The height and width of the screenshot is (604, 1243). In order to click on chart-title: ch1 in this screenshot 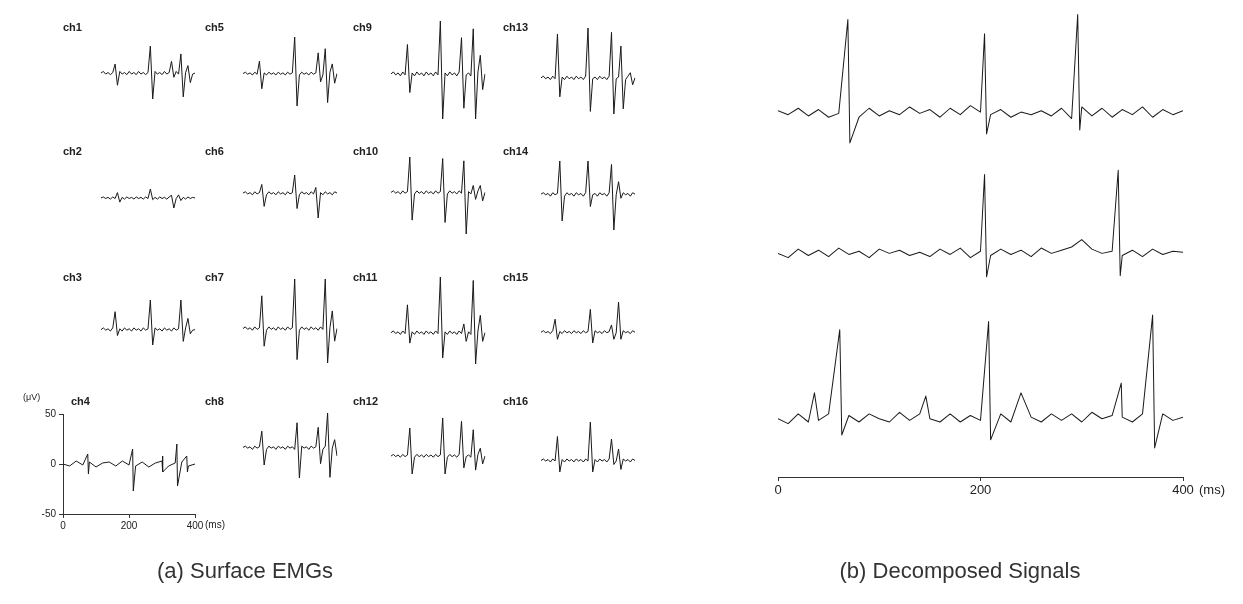, I will do `click(72, 27)`.